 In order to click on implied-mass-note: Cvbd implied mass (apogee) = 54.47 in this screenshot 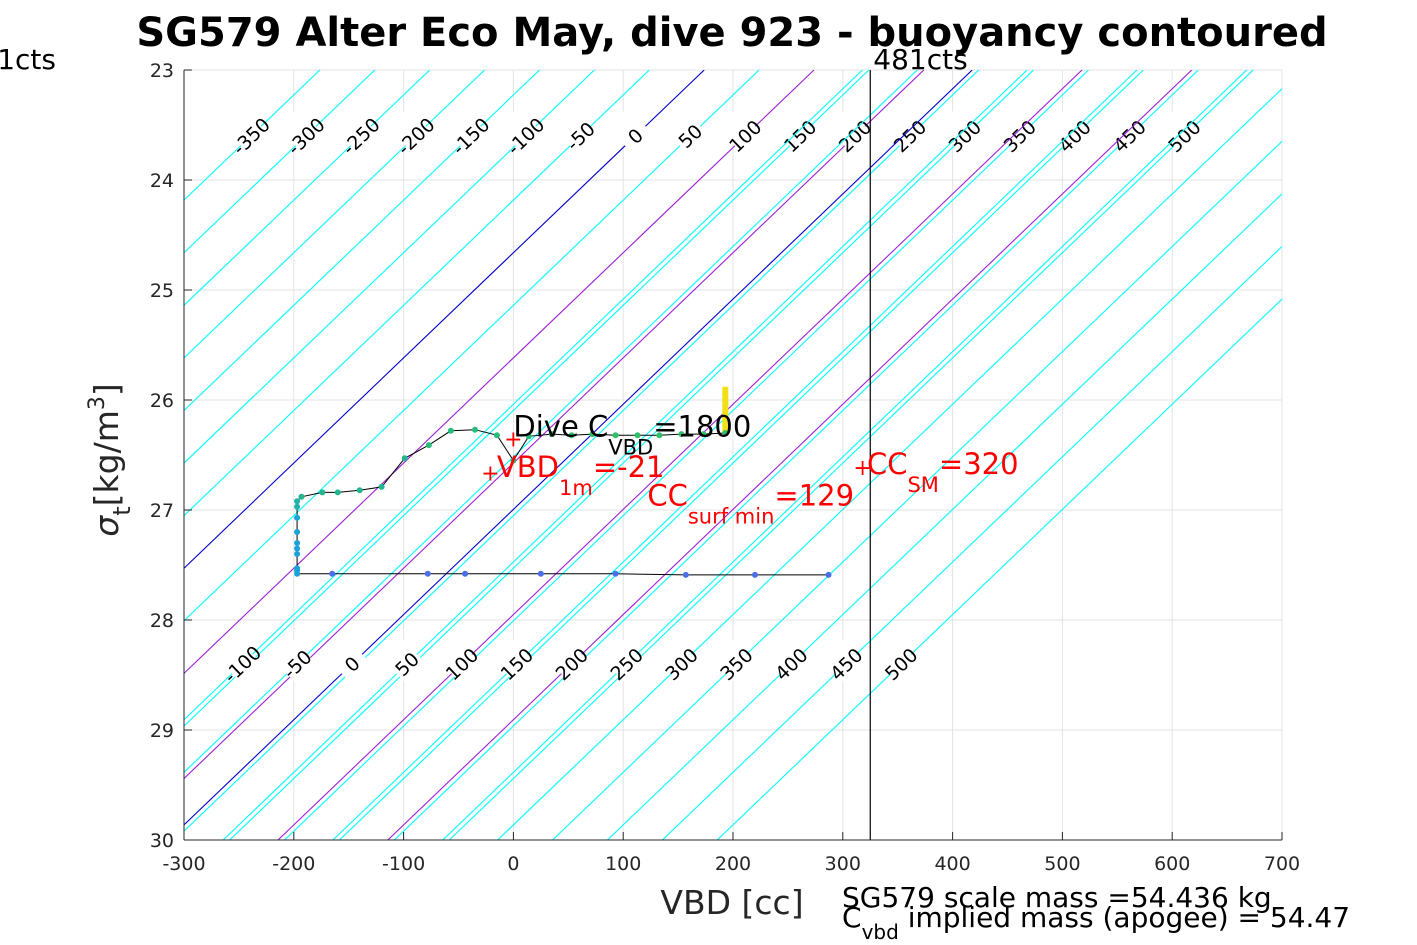, I will do `click(1096, 922)`.